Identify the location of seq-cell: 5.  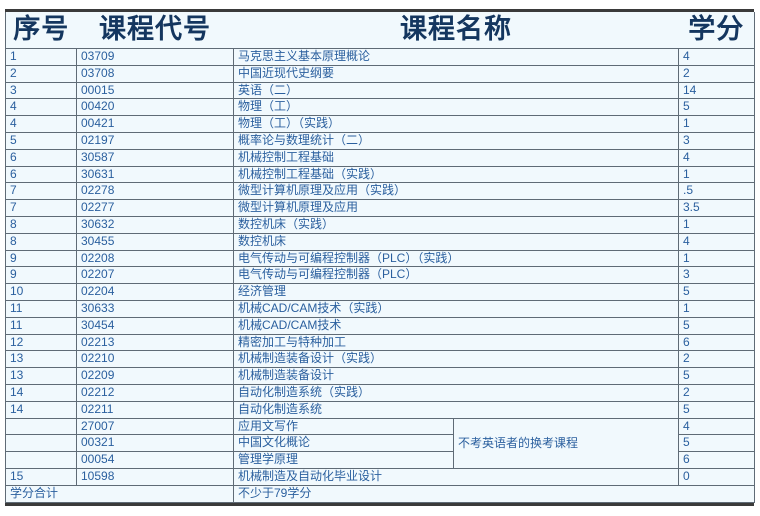
(41, 140).